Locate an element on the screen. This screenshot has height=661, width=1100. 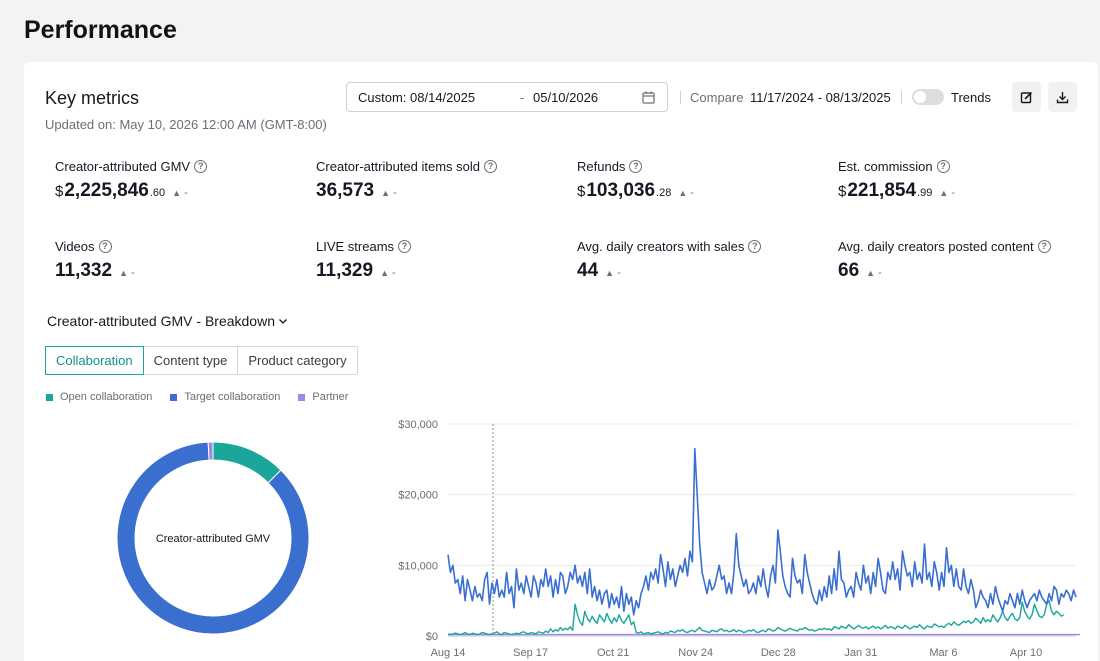
donut-slice-target-collaboration is located at coordinates (213, 538).